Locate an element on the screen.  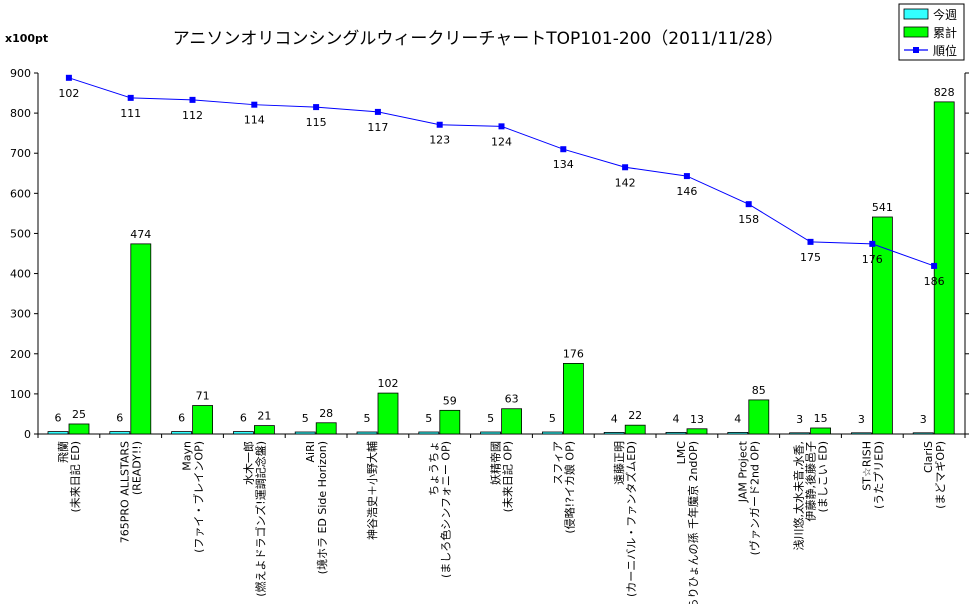
category-label: Mayn is located at coordinates (187, 456).